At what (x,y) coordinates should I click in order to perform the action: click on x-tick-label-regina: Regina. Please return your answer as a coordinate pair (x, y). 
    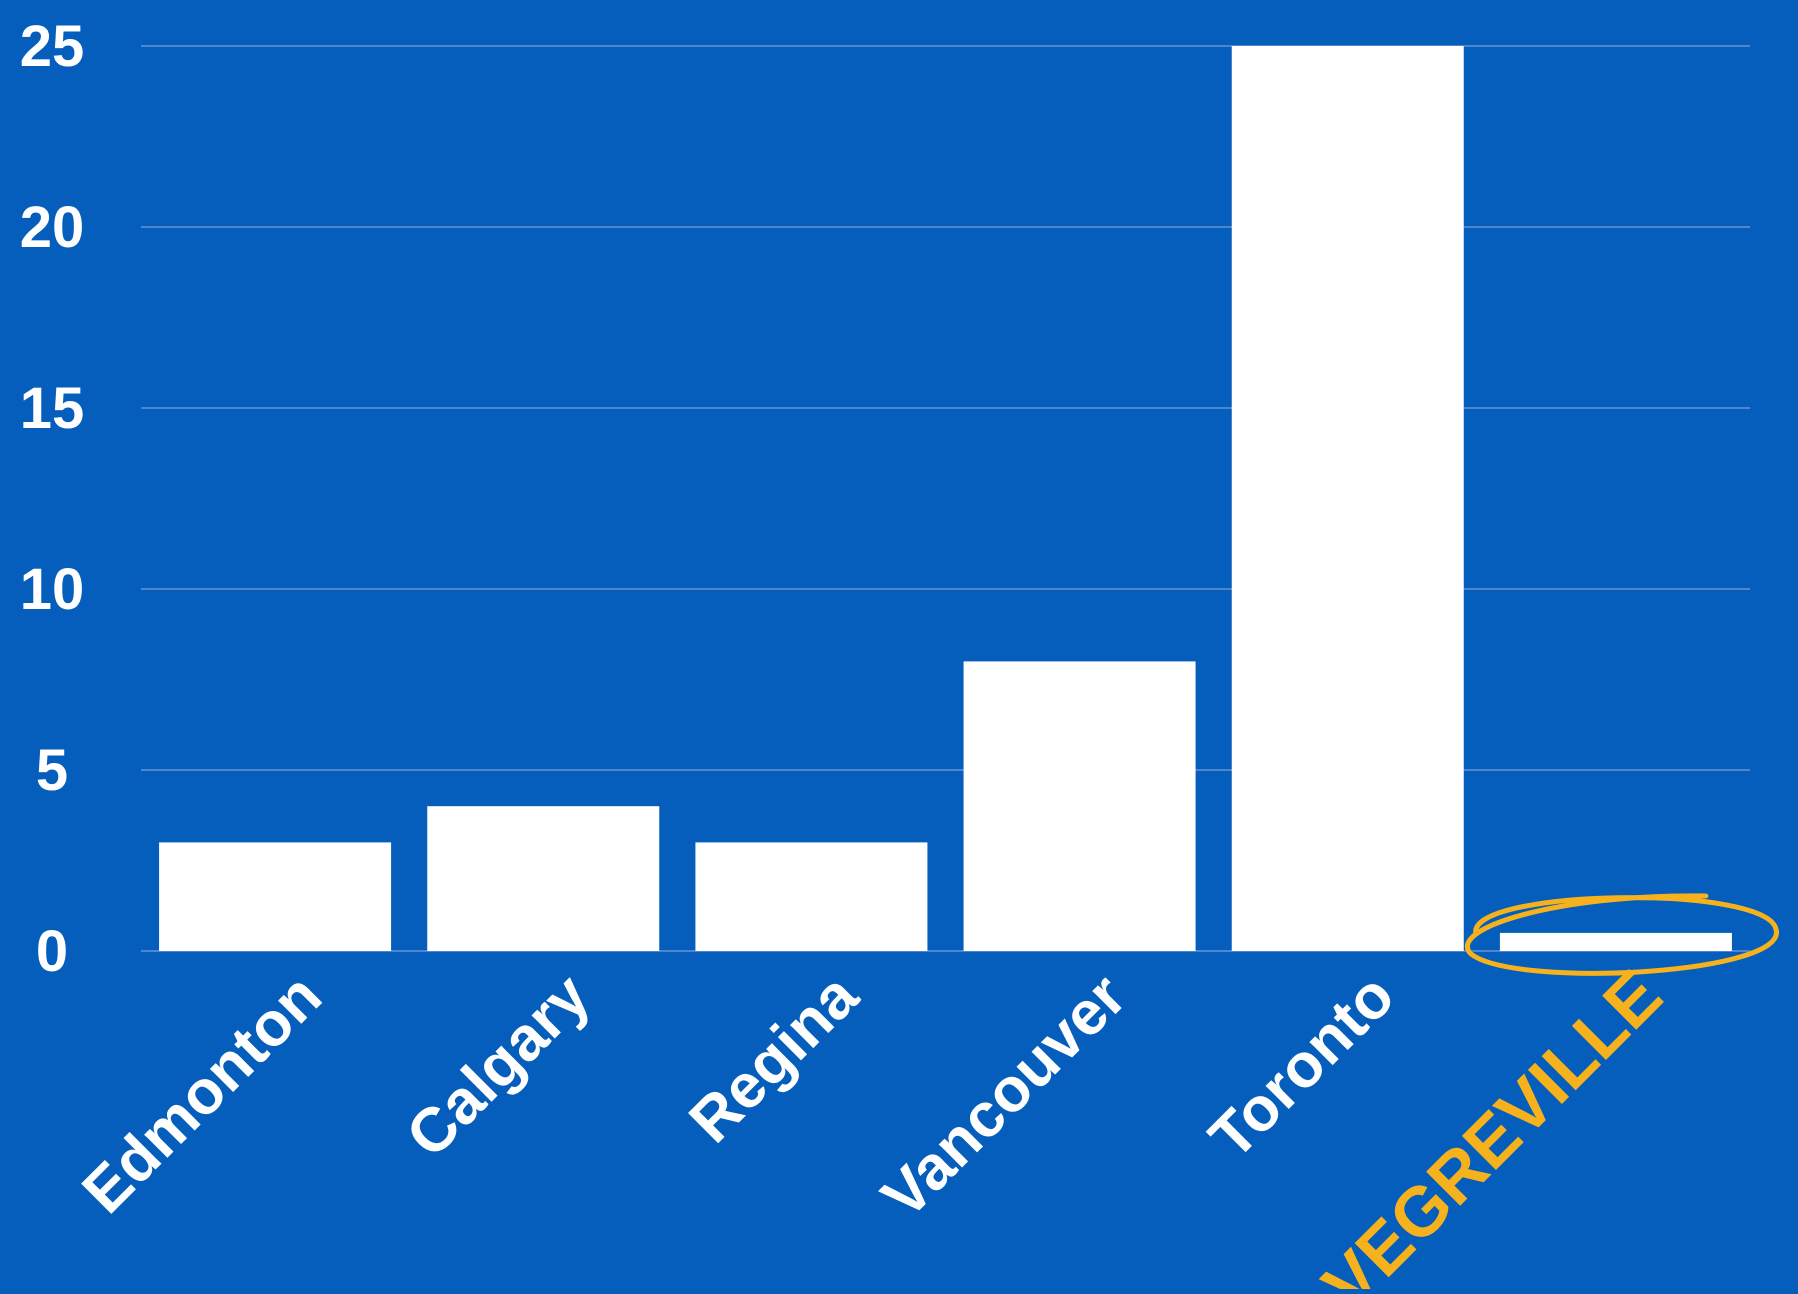
    Looking at the image, I should click on (773, 1058).